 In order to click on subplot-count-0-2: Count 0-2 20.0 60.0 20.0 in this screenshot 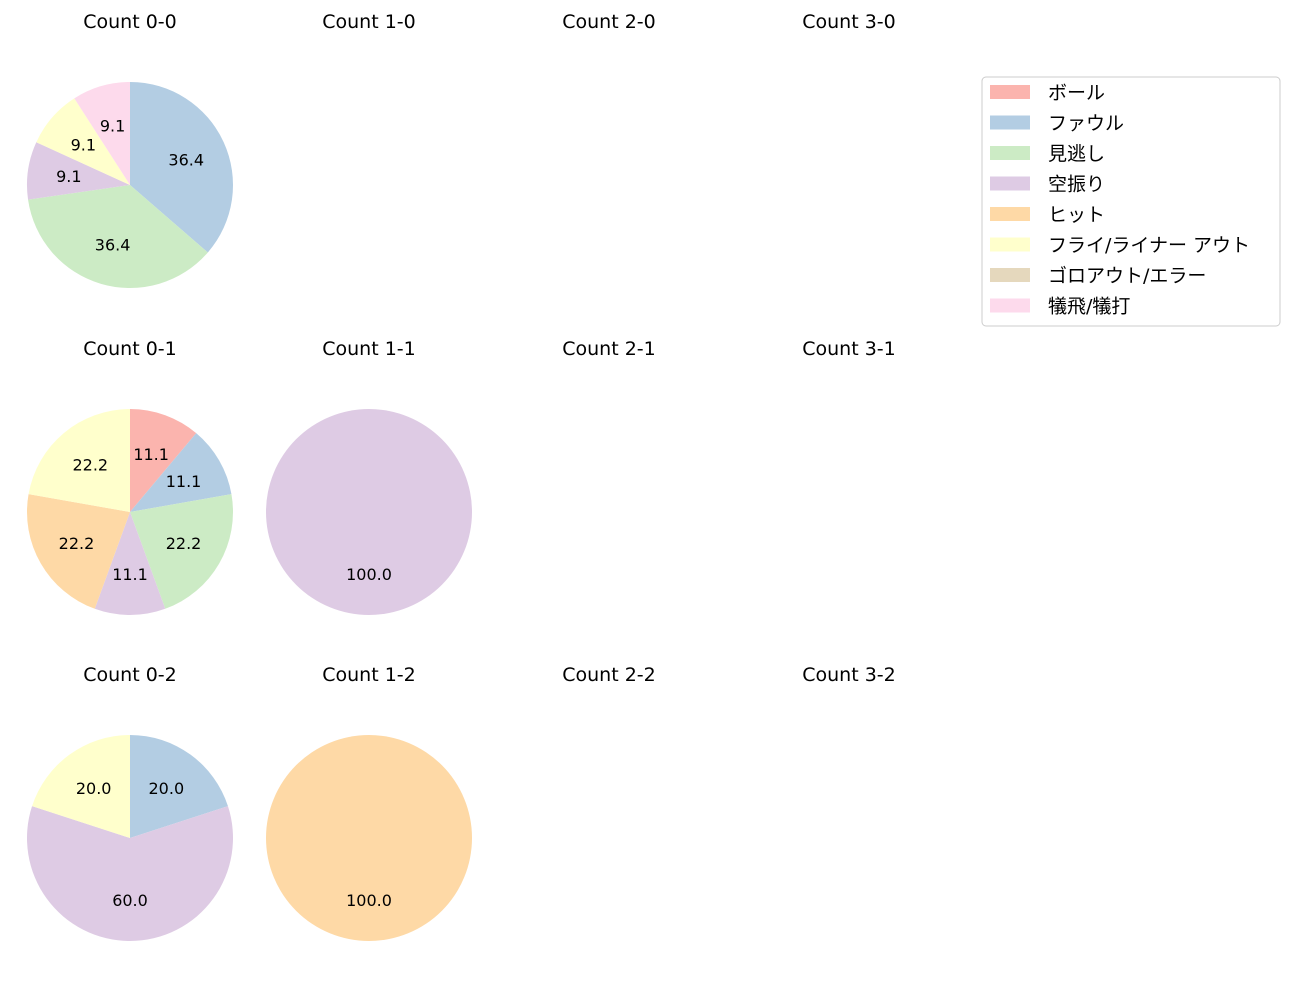, I will do `click(130, 802)`.